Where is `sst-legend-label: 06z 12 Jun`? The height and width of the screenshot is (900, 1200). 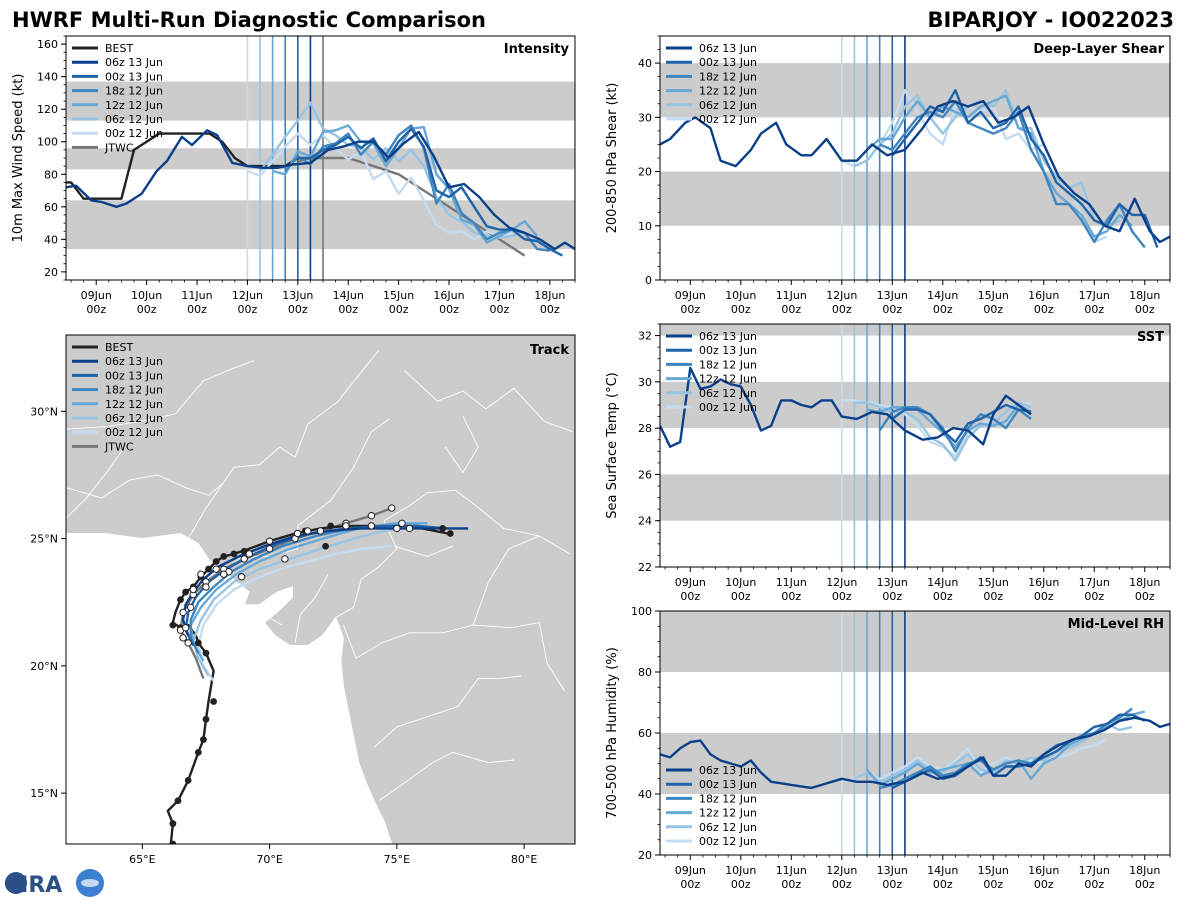
sst-legend-label: 06z 12 Jun is located at coordinates (728, 393).